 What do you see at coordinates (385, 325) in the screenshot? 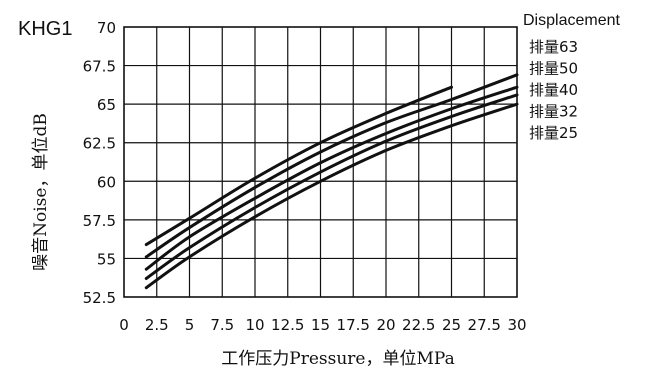
I see `x-tick-label: 20` at bounding box center [385, 325].